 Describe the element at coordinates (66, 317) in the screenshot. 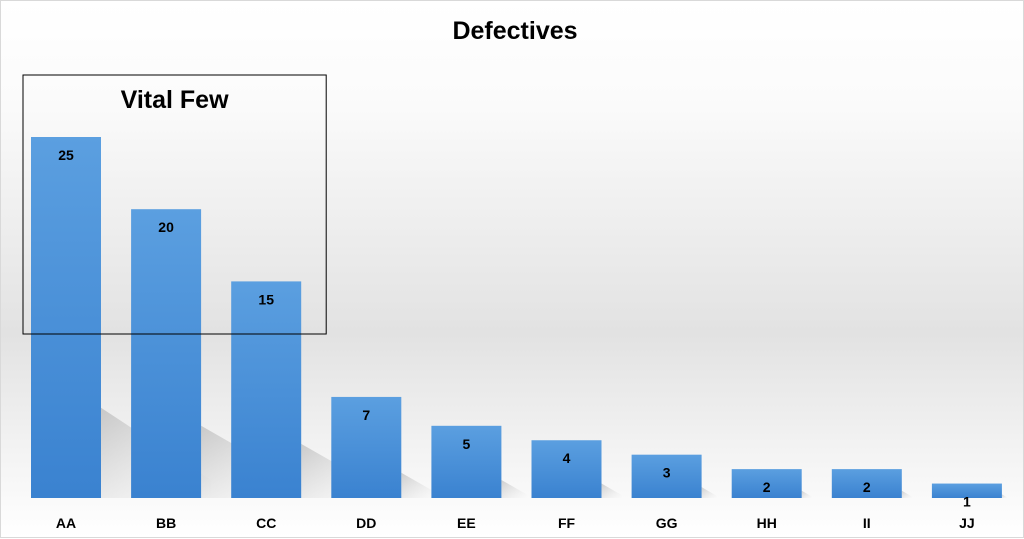

I see `bar-aa` at that location.